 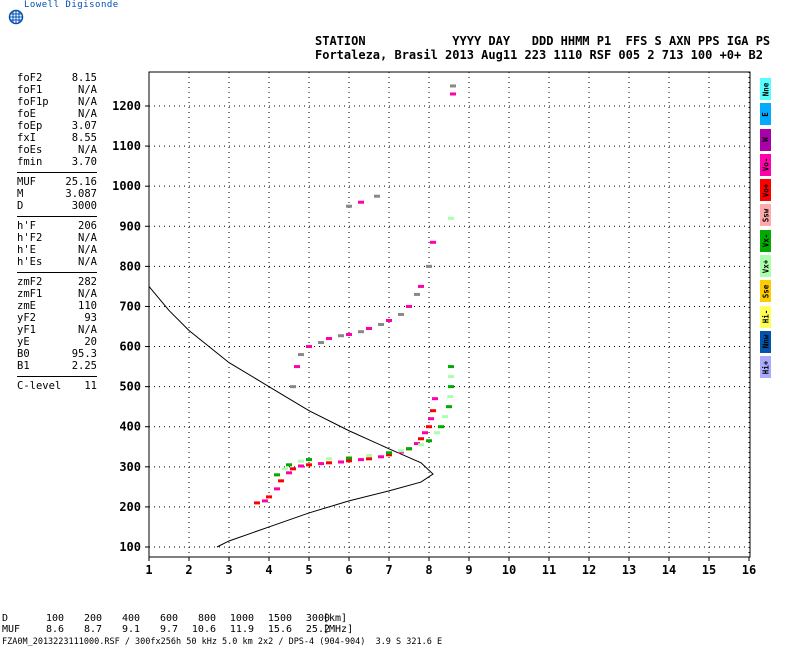 I want to click on legend-label: Hi-, so click(x=766, y=316).